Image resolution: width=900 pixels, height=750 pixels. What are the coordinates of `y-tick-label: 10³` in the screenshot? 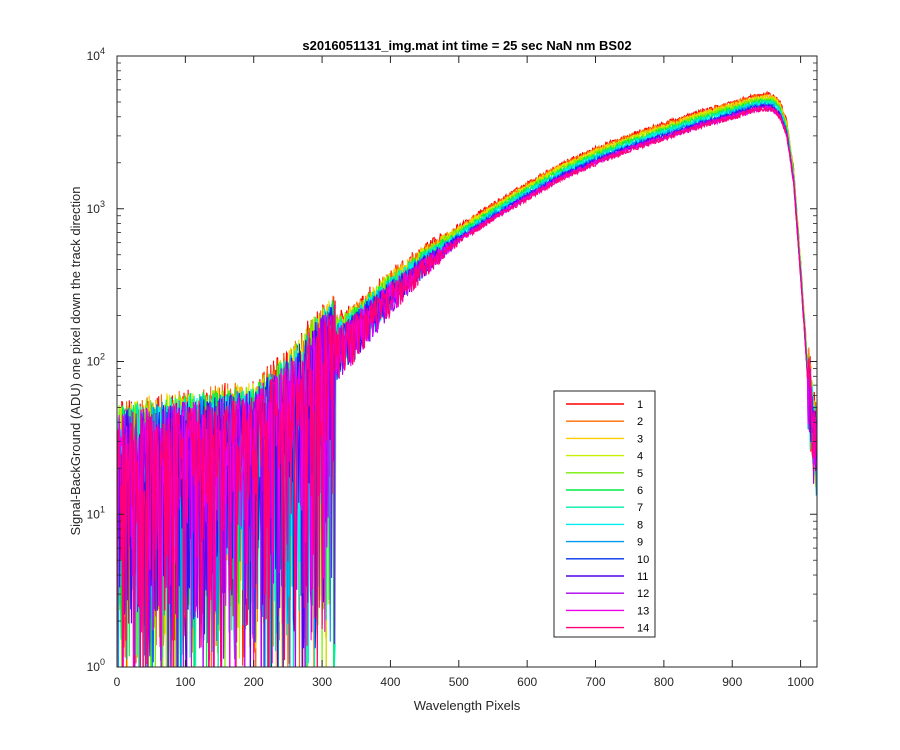 It's located at (96, 207).